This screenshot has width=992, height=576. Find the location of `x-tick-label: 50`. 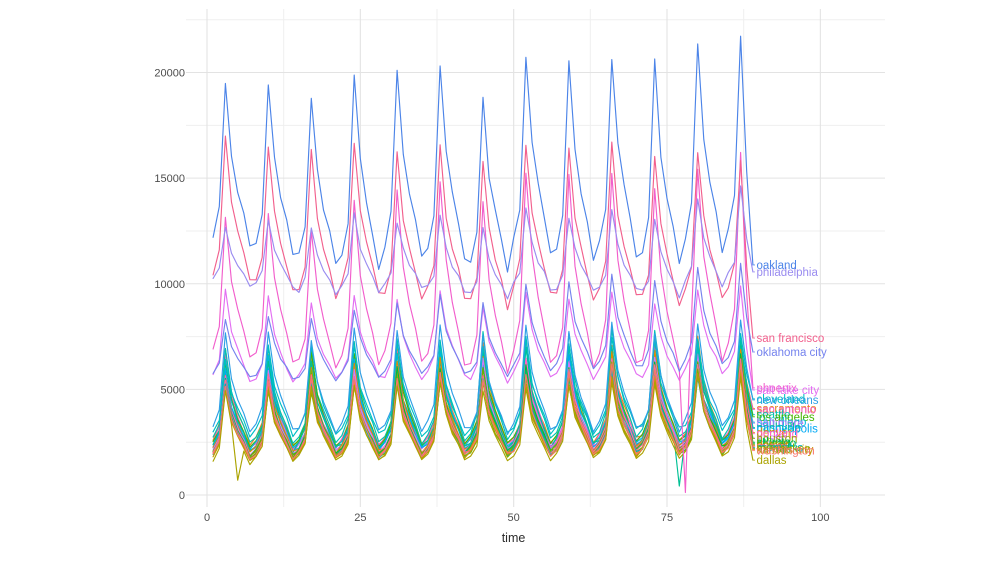

x-tick-label: 50 is located at coordinates (514, 518).